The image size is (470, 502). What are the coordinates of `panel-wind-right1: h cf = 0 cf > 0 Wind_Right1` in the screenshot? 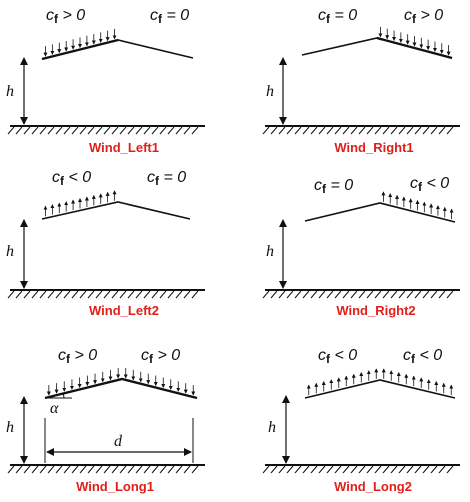 It's located at (361, 81).